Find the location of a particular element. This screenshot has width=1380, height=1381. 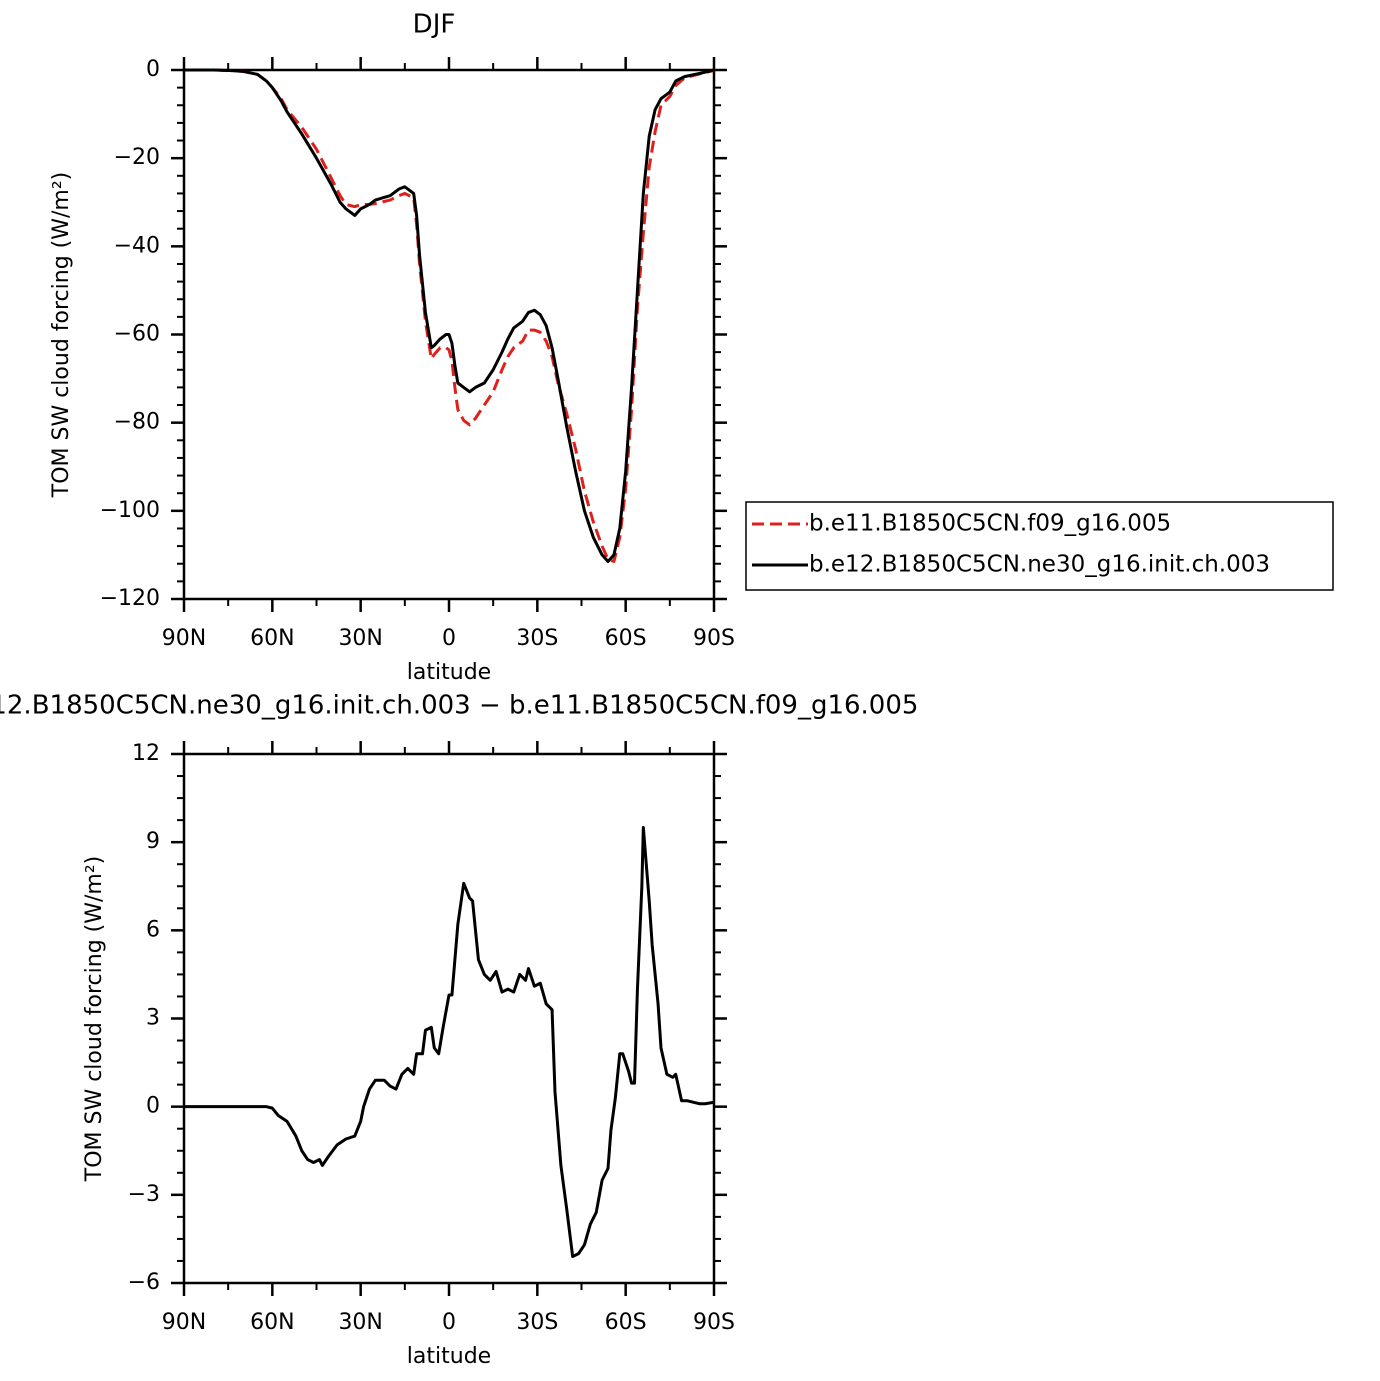

y-tick-label: −6 is located at coordinates (144, 1282).